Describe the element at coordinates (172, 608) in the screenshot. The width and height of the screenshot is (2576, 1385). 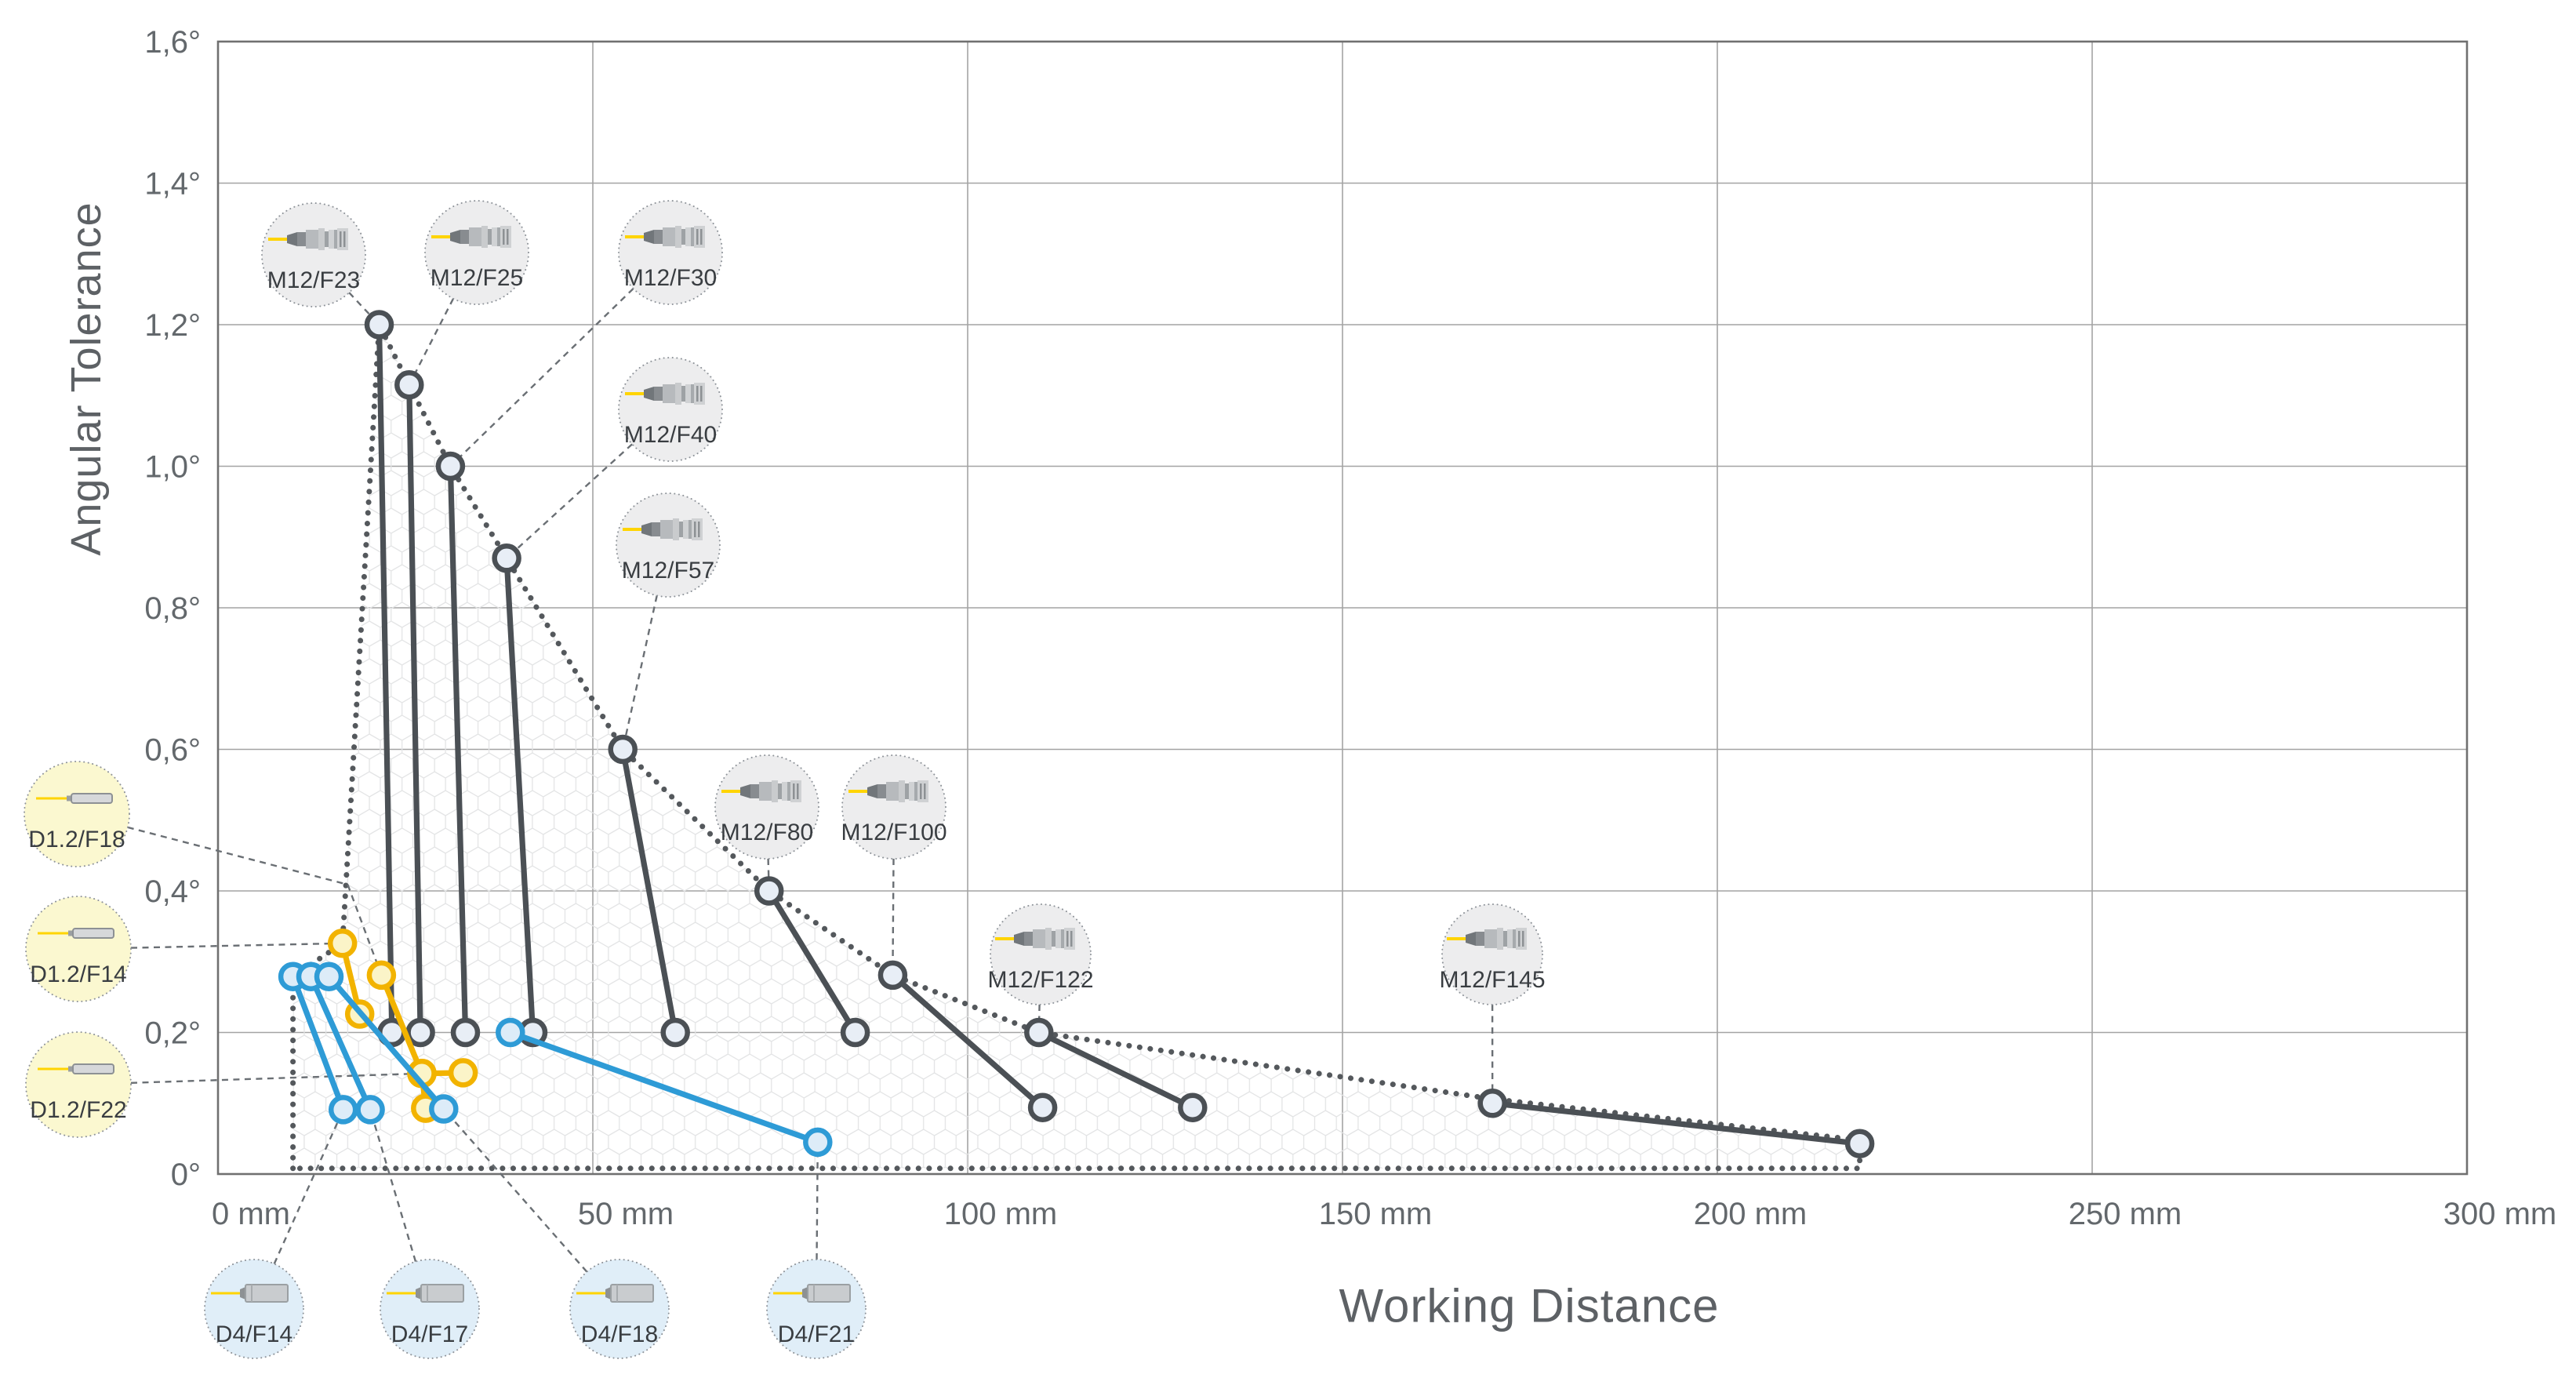
I see `y-tick-label: 0,8°` at that location.